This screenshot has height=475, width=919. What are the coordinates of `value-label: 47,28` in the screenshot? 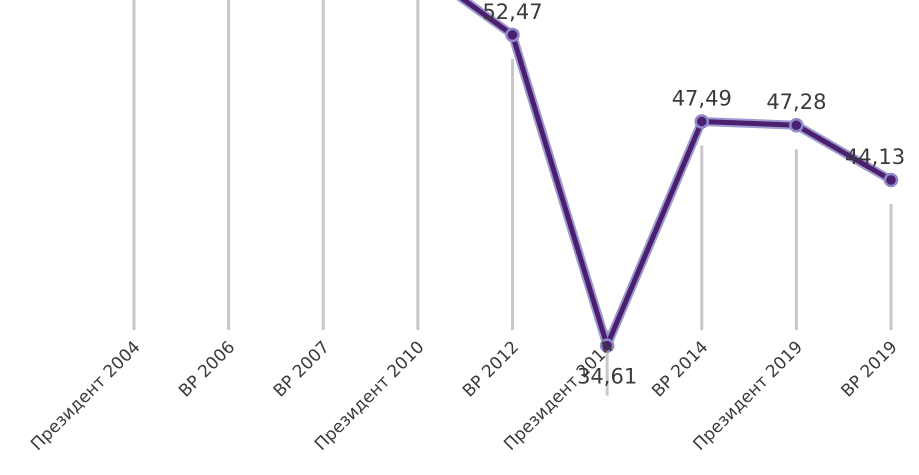 It's located at (796, 102).